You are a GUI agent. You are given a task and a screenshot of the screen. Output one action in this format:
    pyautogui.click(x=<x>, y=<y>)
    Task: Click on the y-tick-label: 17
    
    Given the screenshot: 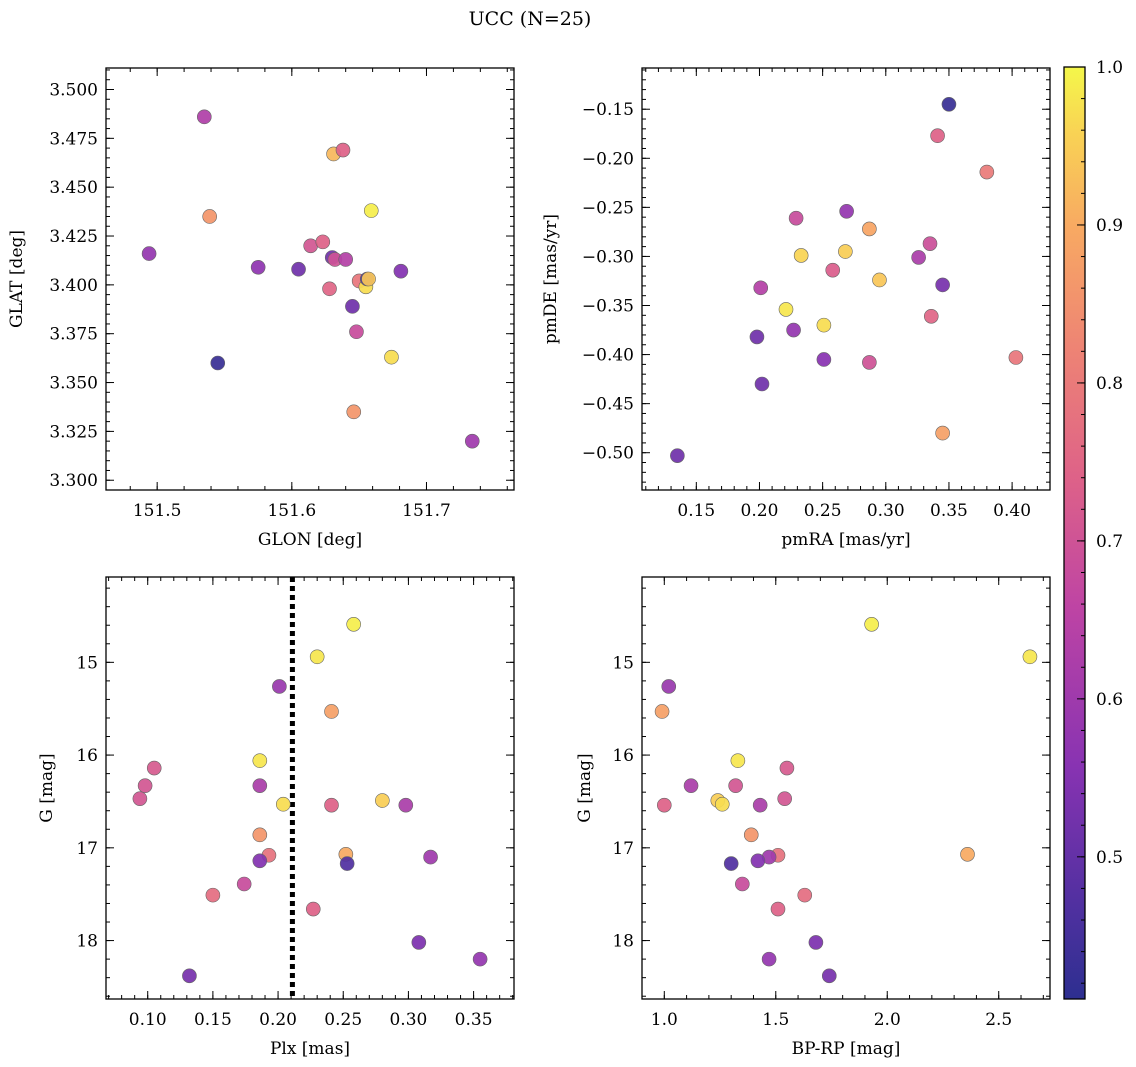 What is the action you would take?
    pyautogui.click(x=623, y=849)
    